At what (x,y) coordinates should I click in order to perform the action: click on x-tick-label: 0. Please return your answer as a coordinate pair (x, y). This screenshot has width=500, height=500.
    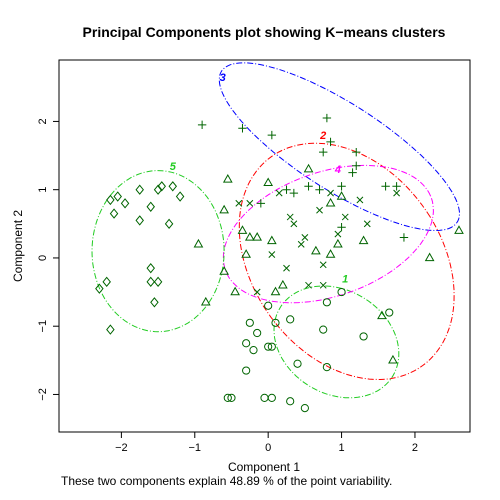
    Looking at the image, I should click on (268, 448).